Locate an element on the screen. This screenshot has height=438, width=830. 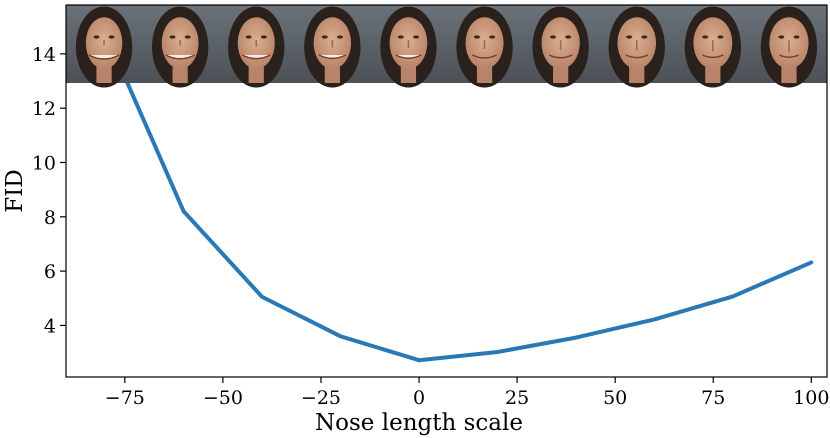
y-tick-label: 4 is located at coordinates (50, 326).